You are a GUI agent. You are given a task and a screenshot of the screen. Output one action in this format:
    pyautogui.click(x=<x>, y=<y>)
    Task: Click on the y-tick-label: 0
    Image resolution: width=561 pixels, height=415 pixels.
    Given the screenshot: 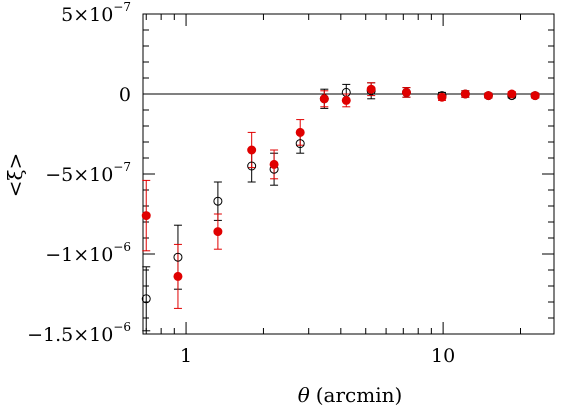 What is the action you would take?
    pyautogui.click(x=125, y=95)
    